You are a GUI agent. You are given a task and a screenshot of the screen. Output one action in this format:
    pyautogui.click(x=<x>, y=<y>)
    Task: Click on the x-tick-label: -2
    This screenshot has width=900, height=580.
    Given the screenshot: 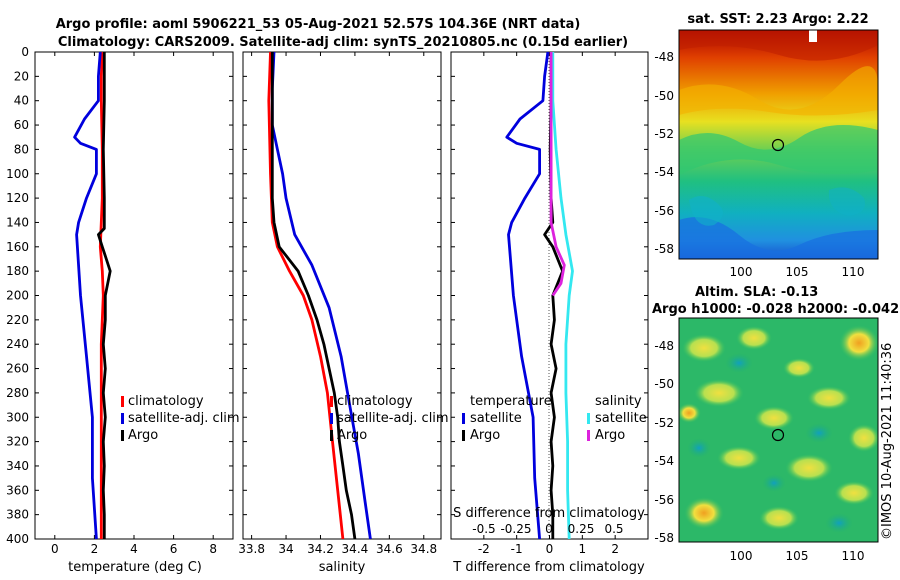 What is the action you would take?
    pyautogui.click(x=484, y=549)
    